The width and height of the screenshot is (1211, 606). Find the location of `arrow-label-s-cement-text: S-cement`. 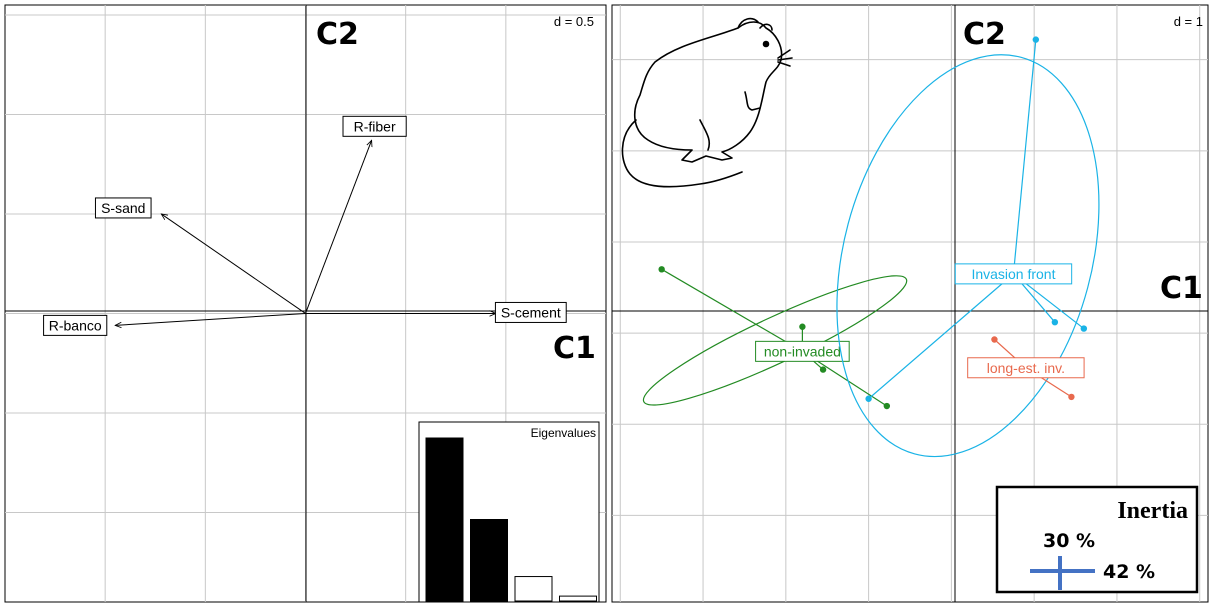

arrow-label-s-cement-text: S-cement is located at coordinates (531, 312).